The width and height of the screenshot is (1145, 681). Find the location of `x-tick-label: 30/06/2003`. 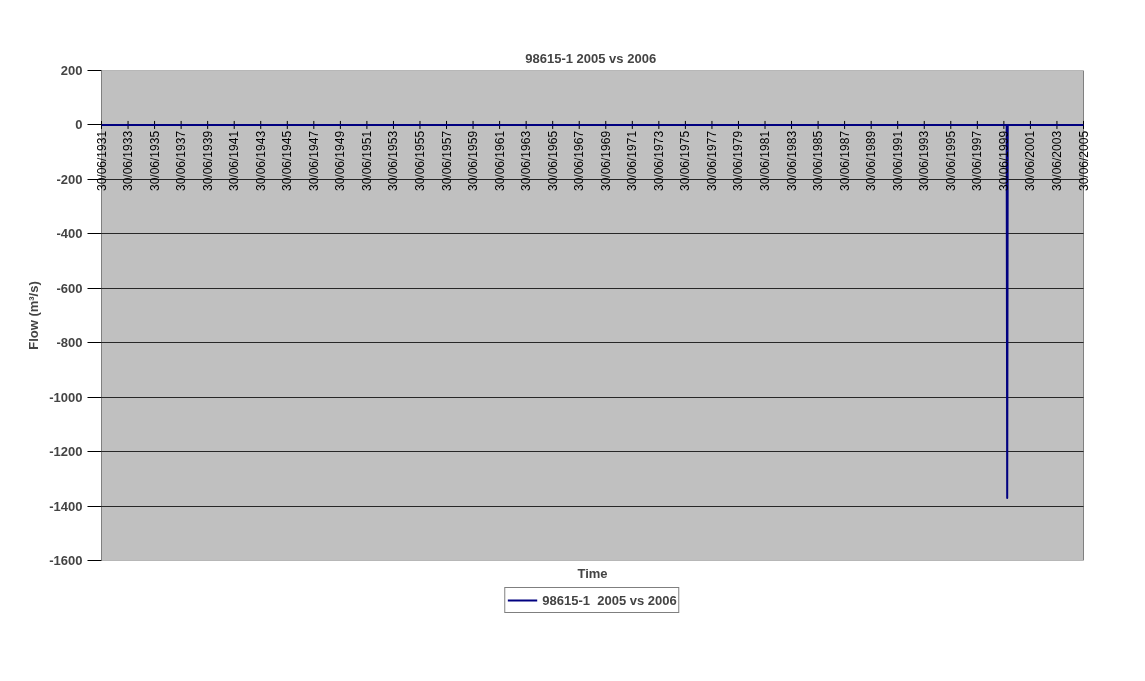

x-tick-label: 30/06/2003 is located at coordinates (1056, 160).